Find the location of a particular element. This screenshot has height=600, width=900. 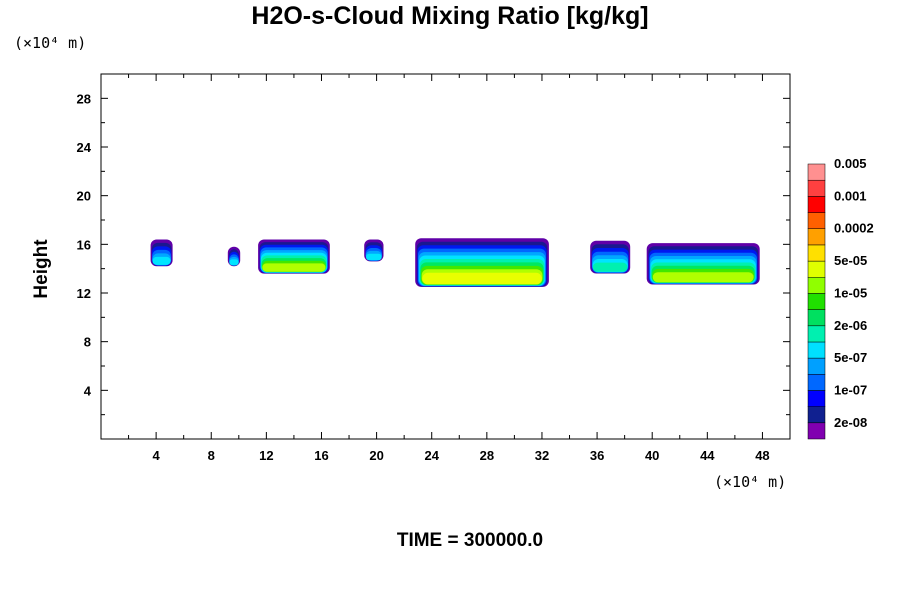

colorbar-label: 2e-08 is located at coordinates (850, 422).